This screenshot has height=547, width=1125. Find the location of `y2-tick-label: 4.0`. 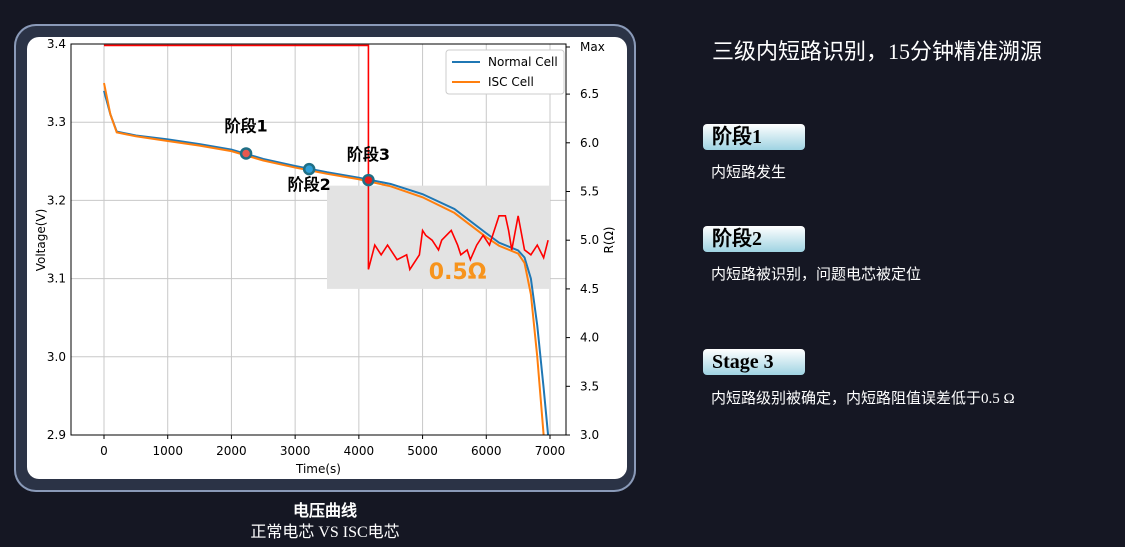

y2-tick-label: 4.0 is located at coordinates (589, 338).